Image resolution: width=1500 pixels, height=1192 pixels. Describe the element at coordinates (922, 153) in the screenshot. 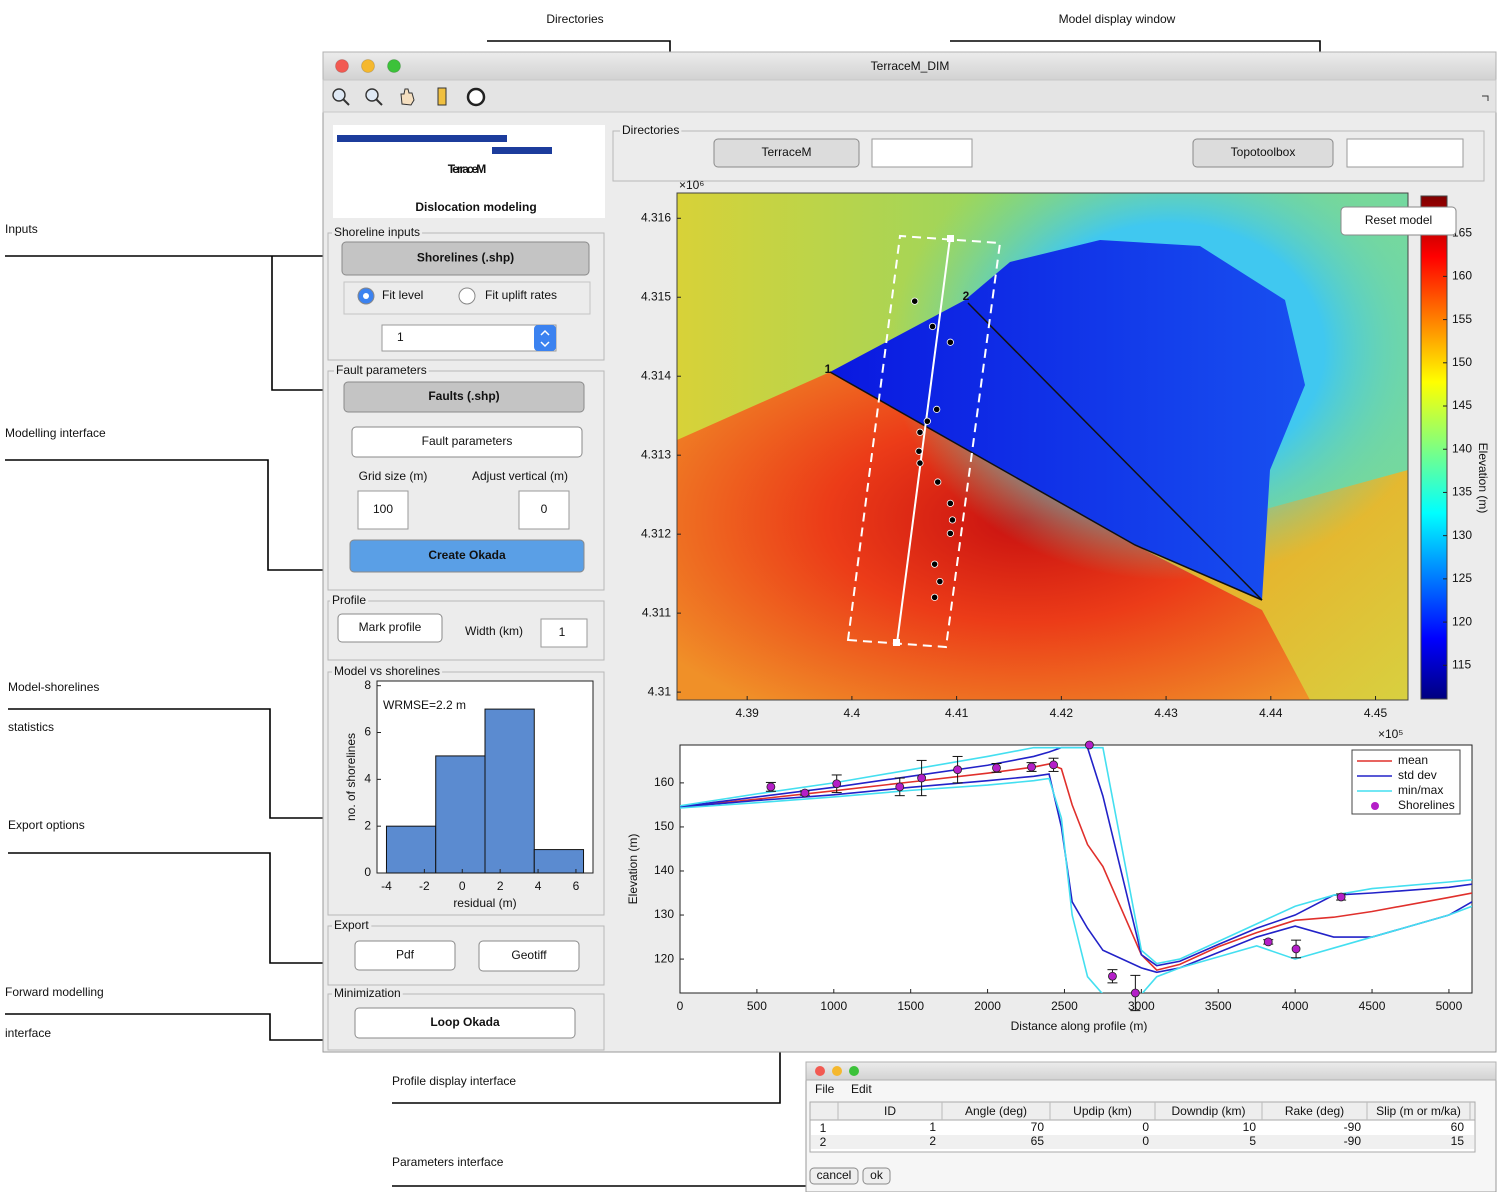

I see `terracem-path` at that location.